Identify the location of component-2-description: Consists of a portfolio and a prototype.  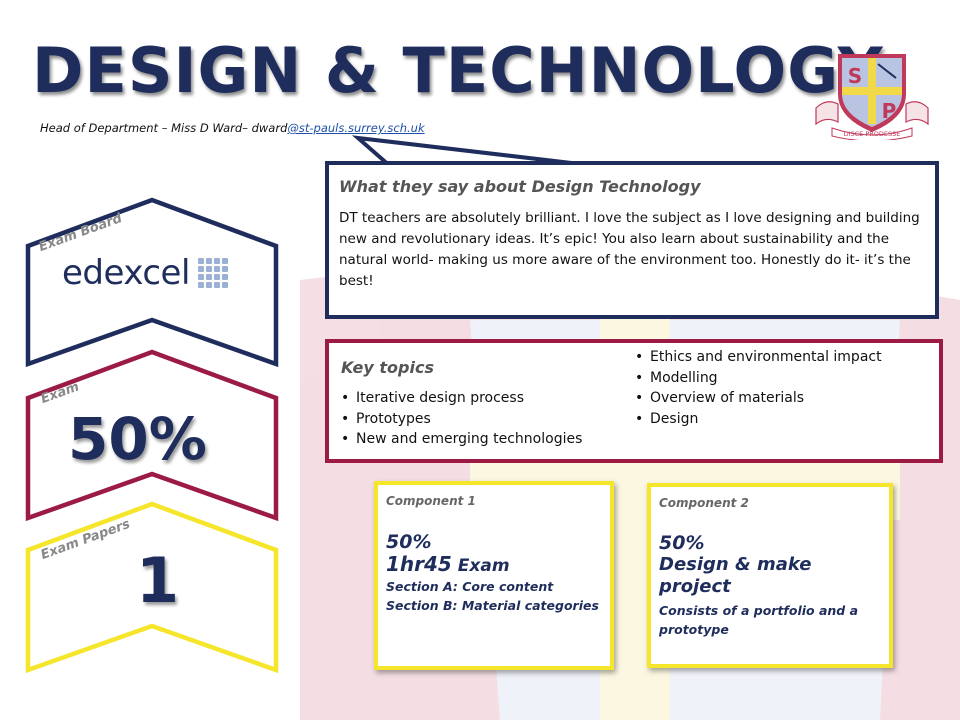
(759, 620).